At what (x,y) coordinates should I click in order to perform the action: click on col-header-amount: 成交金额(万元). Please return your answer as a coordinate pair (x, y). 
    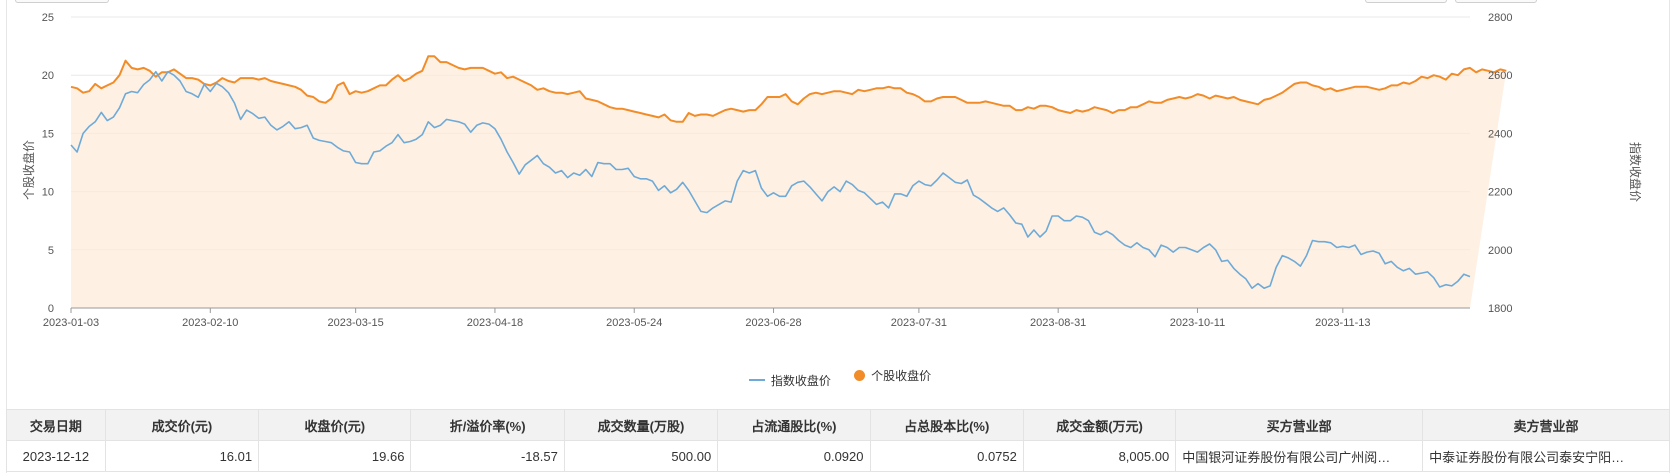
    Looking at the image, I should click on (1099, 425).